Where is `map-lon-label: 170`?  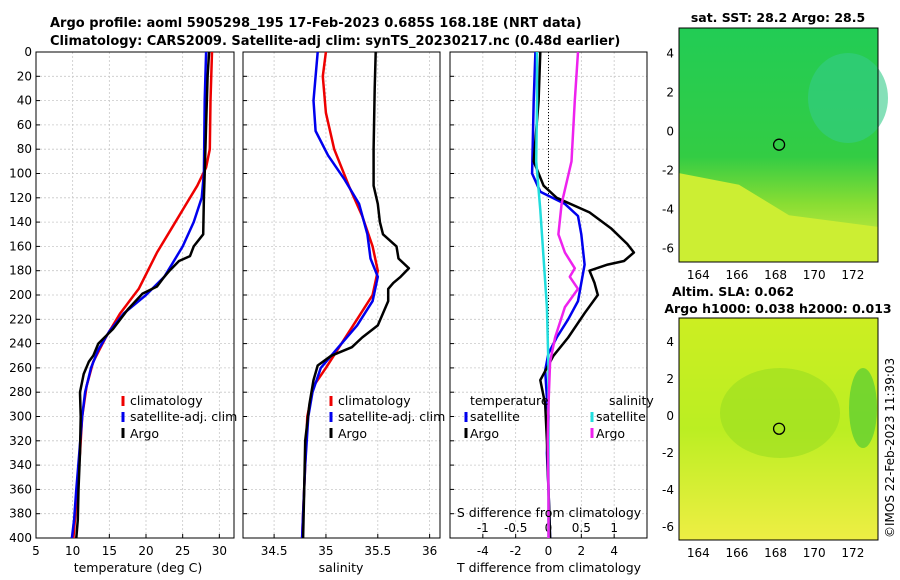 map-lon-label: 170 is located at coordinates (814, 553).